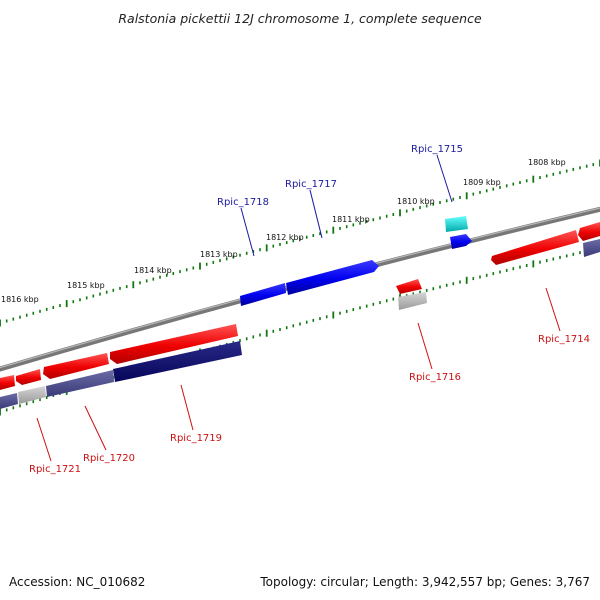 The width and height of the screenshot is (600, 600). What do you see at coordinates (109, 458) in the screenshot?
I see `gene-label-rpic-1720: Rpic_1720` at bounding box center [109, 458].